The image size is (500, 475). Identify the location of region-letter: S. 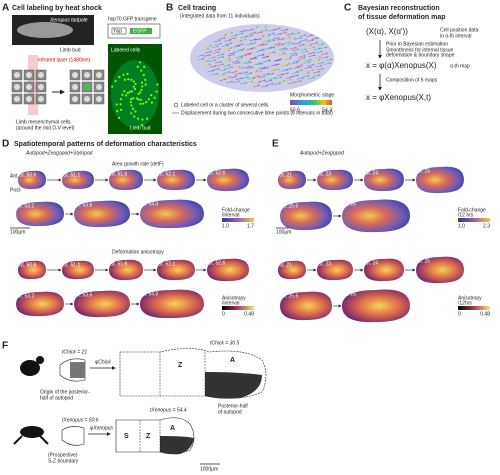
(126, 436).